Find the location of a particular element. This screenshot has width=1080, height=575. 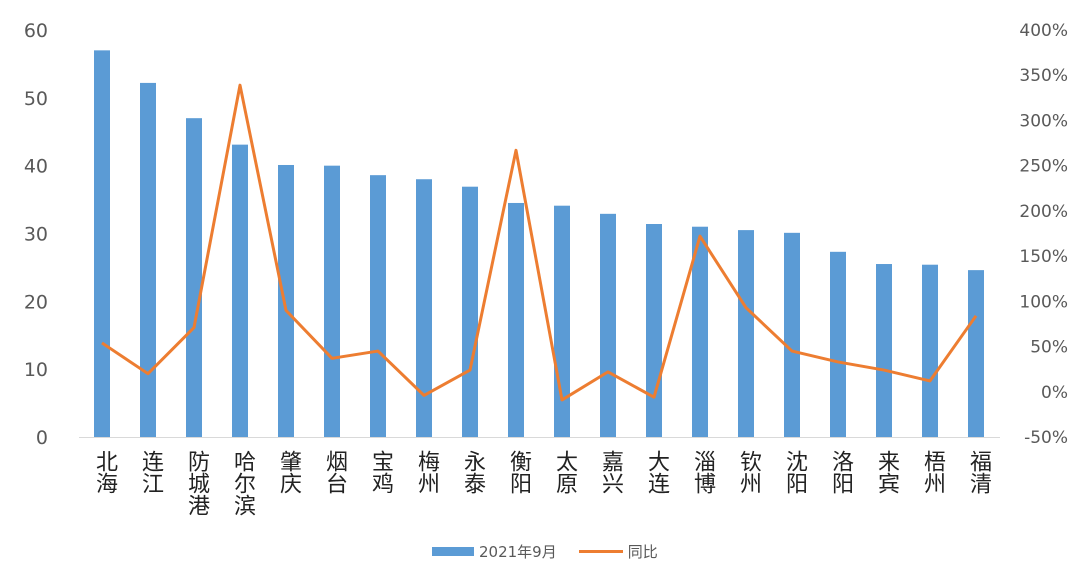

legend-label-line: 同比 is located at coordinates (642, 552).